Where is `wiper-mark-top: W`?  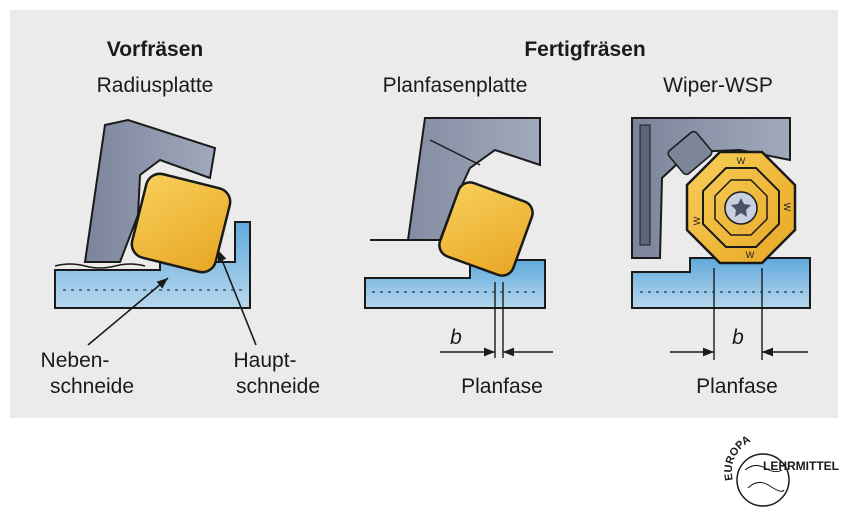
wiper-mark-top: W is located at coordinates (741, 161).